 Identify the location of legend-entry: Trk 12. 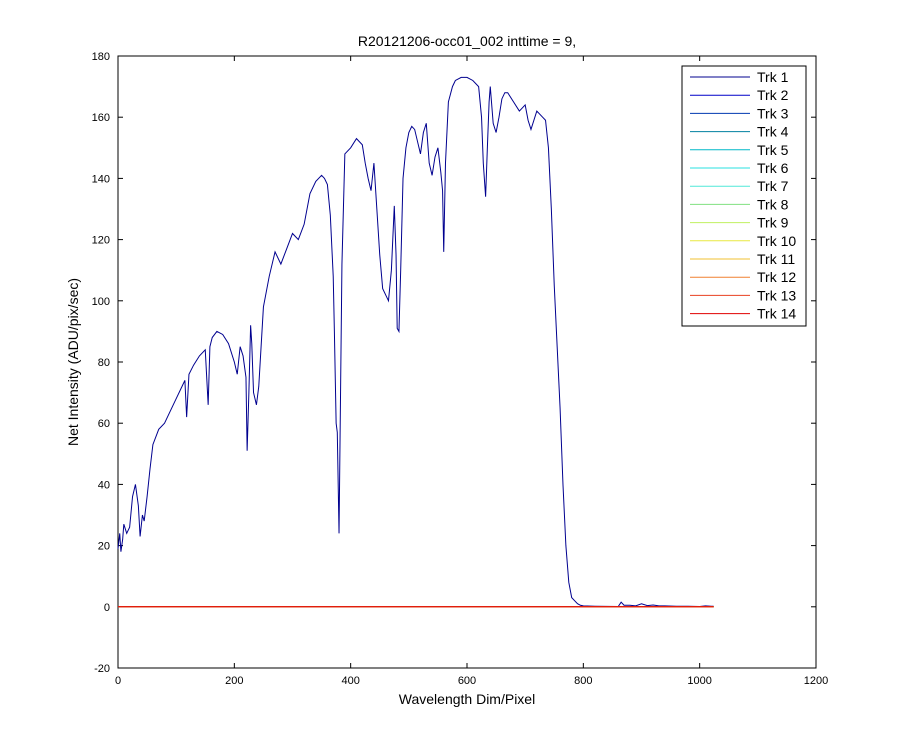
(776, 277).